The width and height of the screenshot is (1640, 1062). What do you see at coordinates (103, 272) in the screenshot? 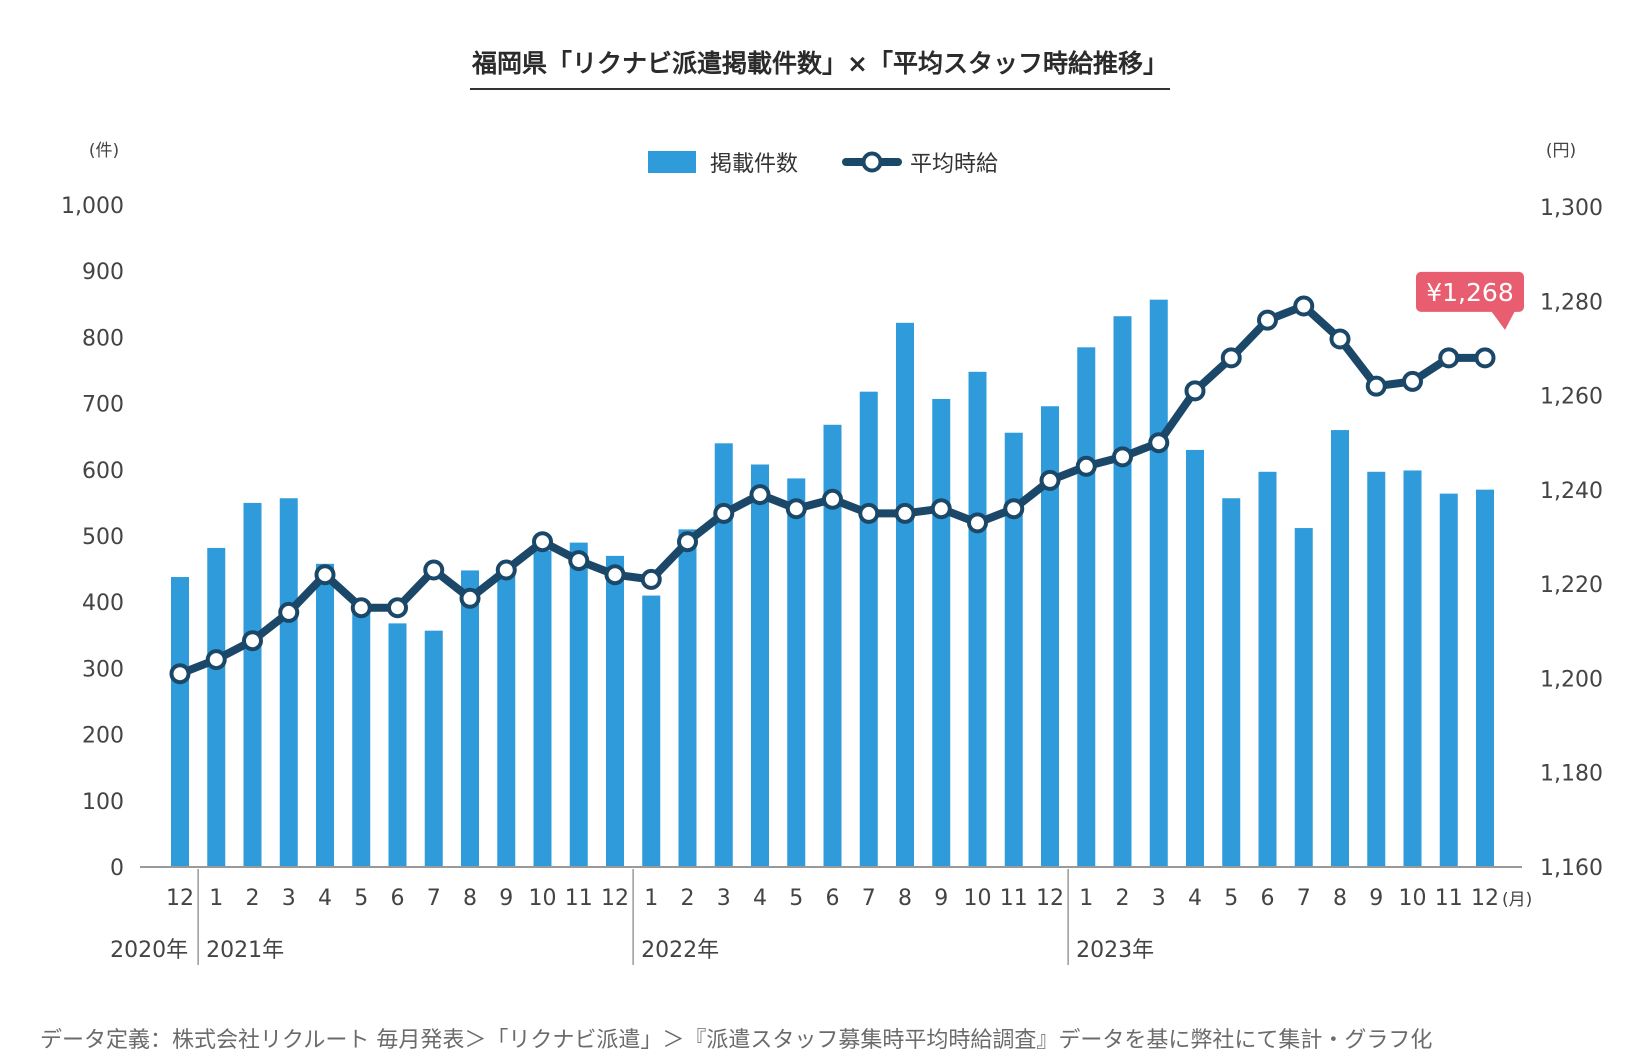
I see `left-axis-tick-label: 900` at bounding box center [103, 272].